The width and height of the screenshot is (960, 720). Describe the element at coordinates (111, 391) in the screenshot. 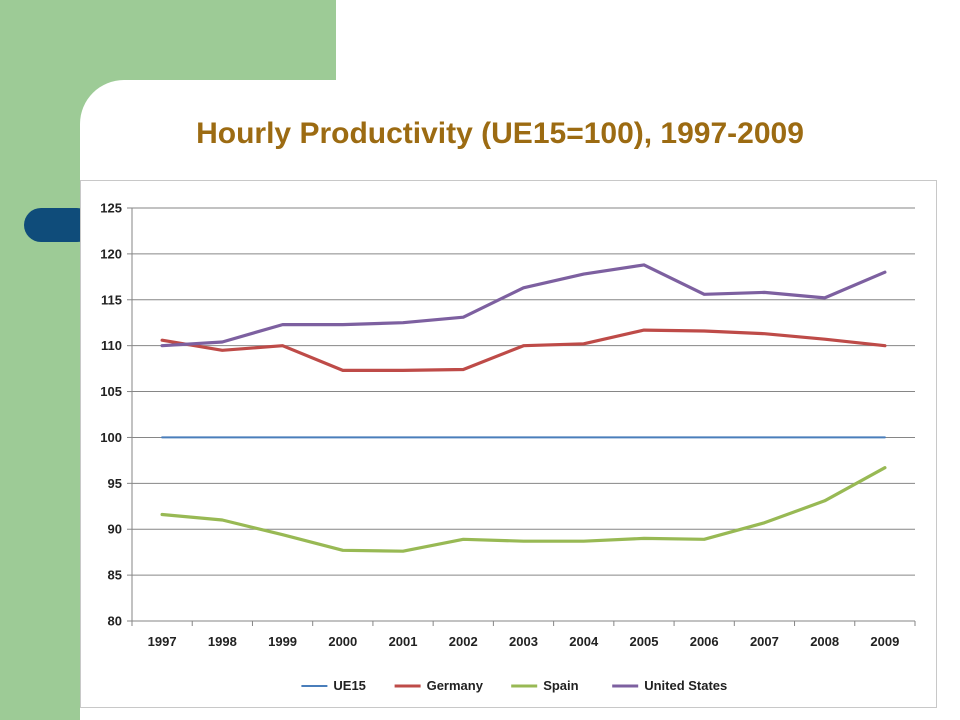

I see `y-tick-label: 105` at that location.